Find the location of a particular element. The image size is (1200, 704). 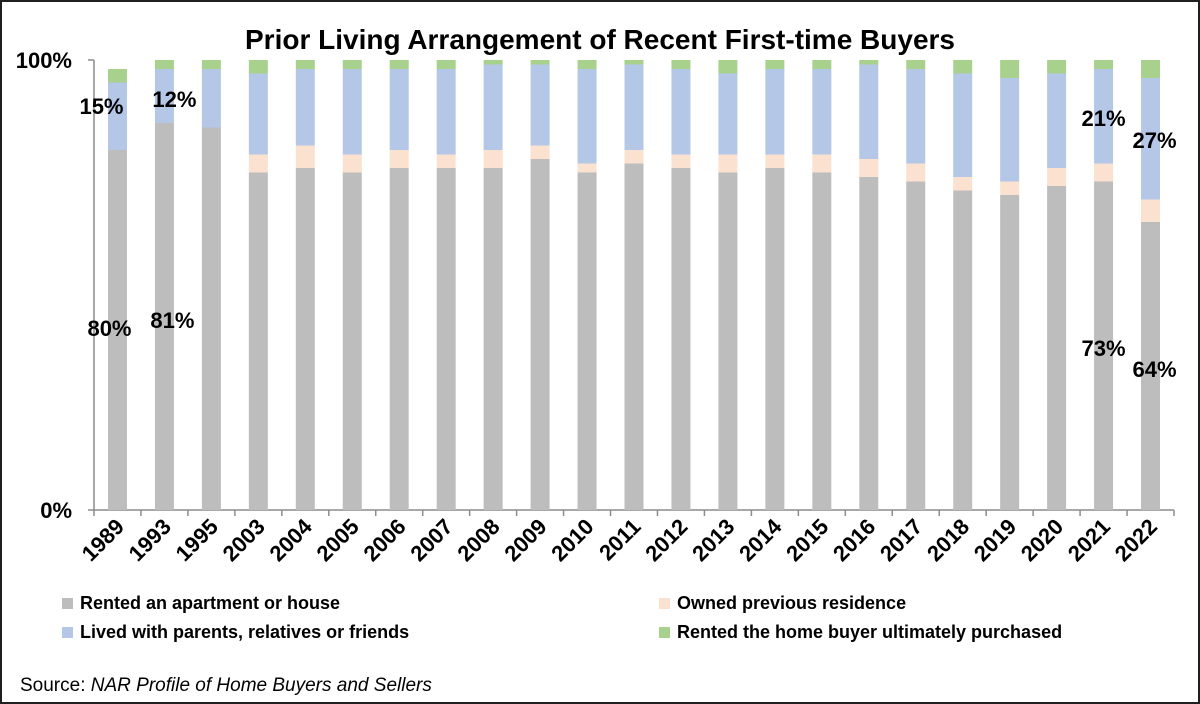

x-tick-label: 2019 is located at coordinates (995, 540).